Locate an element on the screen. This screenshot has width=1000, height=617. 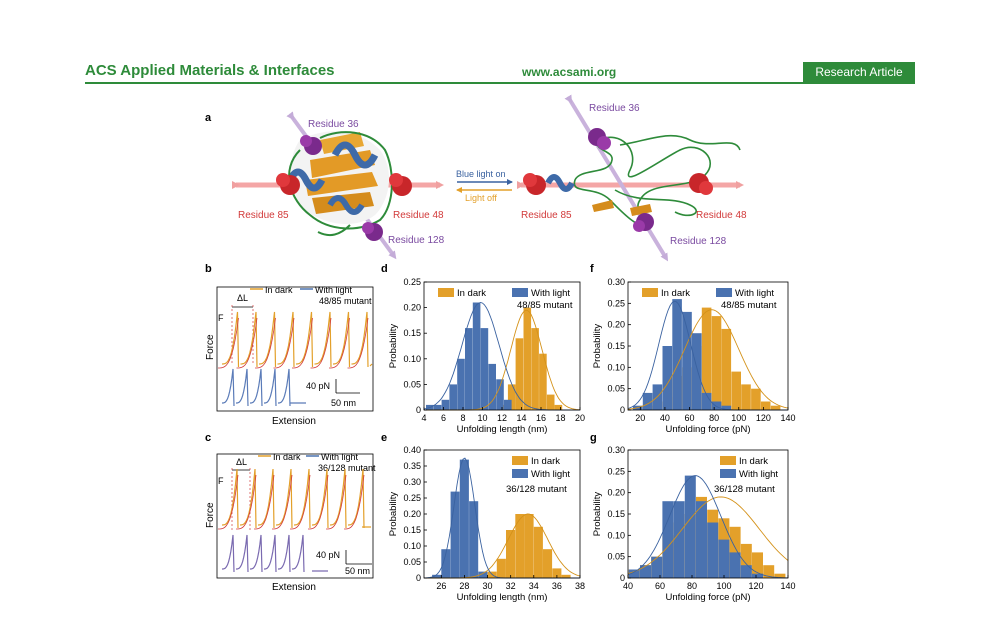
delta-l-label-b: ΔL is located at coordinates (242, 298).